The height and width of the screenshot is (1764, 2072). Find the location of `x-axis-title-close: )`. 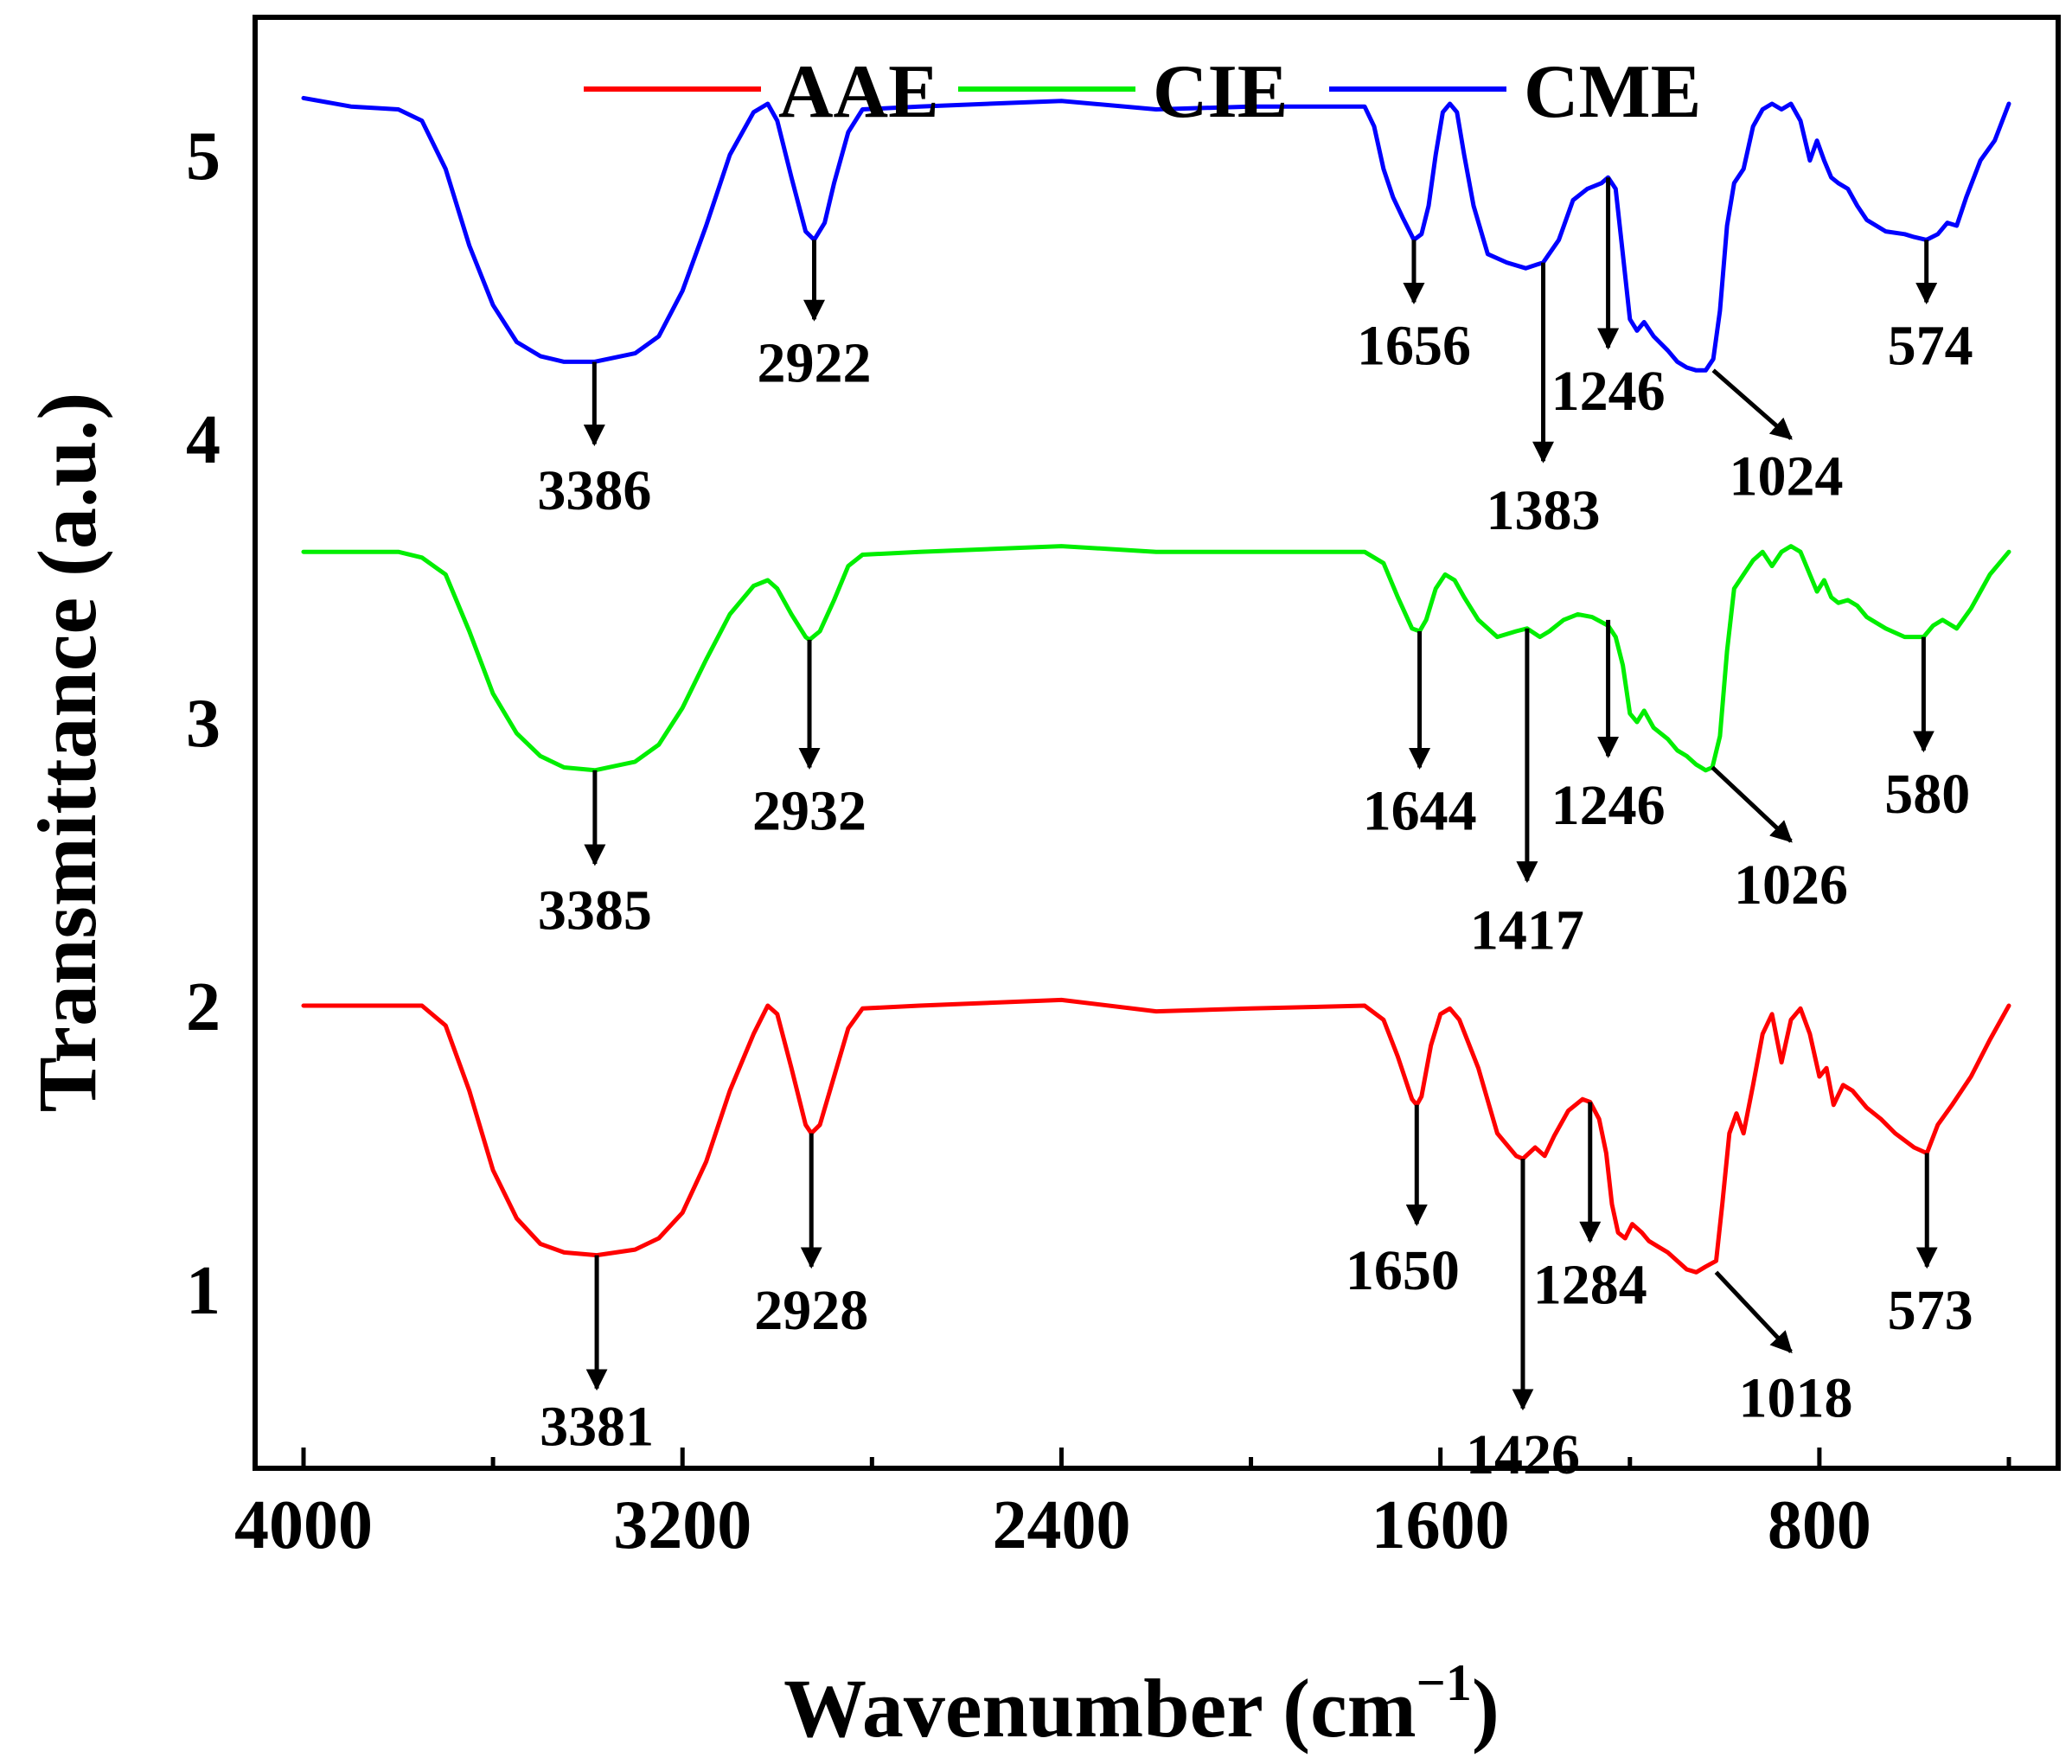

x-axis-title-close: ) is located at coordinates (1486, 1708).